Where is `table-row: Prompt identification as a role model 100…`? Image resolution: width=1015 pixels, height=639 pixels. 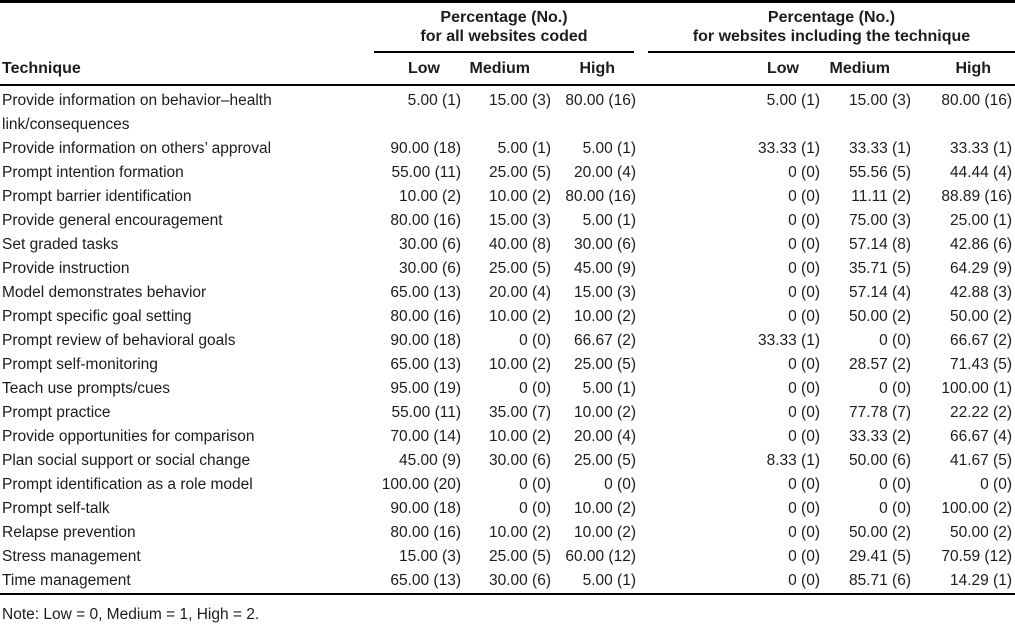 table-row: Prompt identification as a role model 100… is located at coordinates (507, 485).